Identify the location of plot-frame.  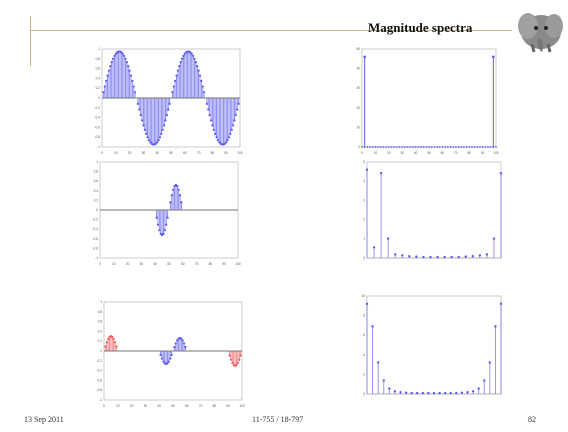
(429, 98).